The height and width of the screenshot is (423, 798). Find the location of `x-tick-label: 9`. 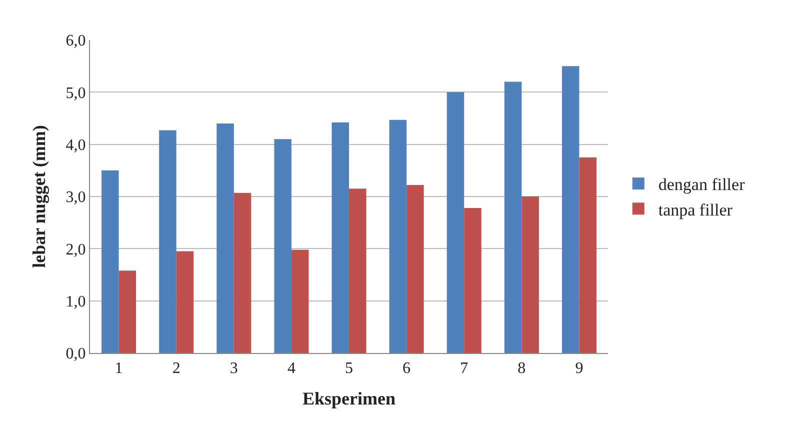

x-tick-label: 9 is located at coordinates (579, 369).